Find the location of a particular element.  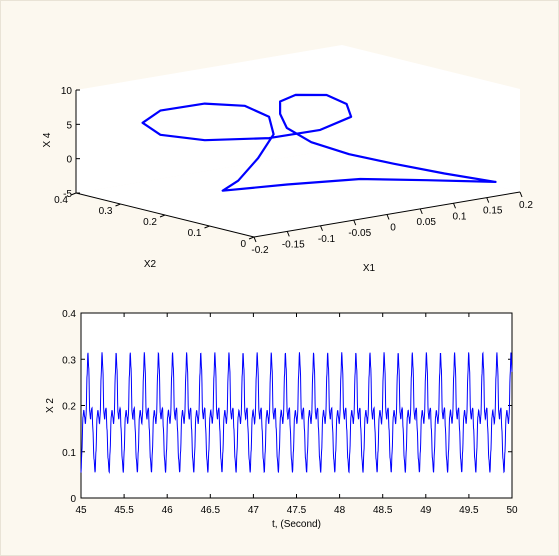

z-tick-label: 5 is located at coordinates (69, 125).